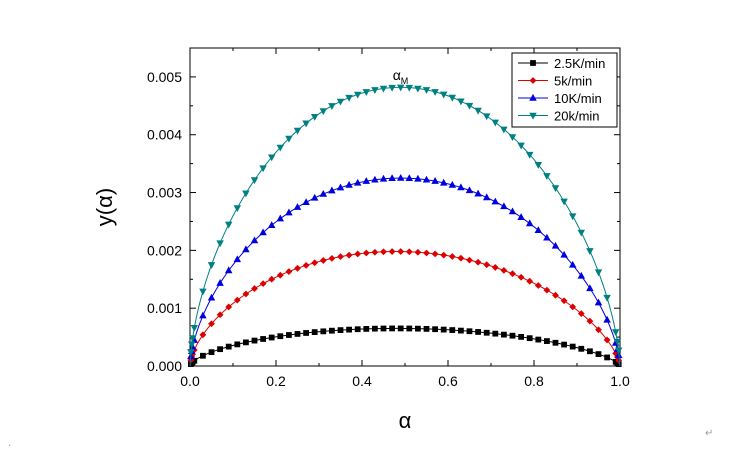 The height and width of the screenshot is (453, 740). Describe the element at coordinates (164, 308) in the screenshot. I see `y-tick-label: 0.001` at that location.